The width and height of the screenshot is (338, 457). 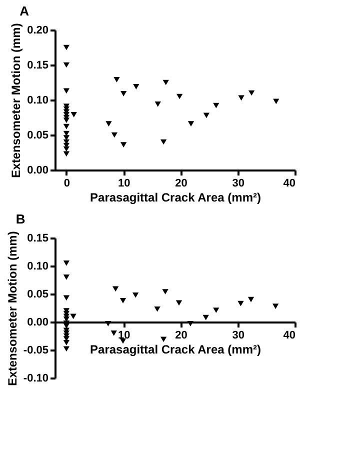 What do you see at coordinates (35, 378) in the screenshot?
I see `y-tick-label: -0.10` at bounding box center [35, 378].